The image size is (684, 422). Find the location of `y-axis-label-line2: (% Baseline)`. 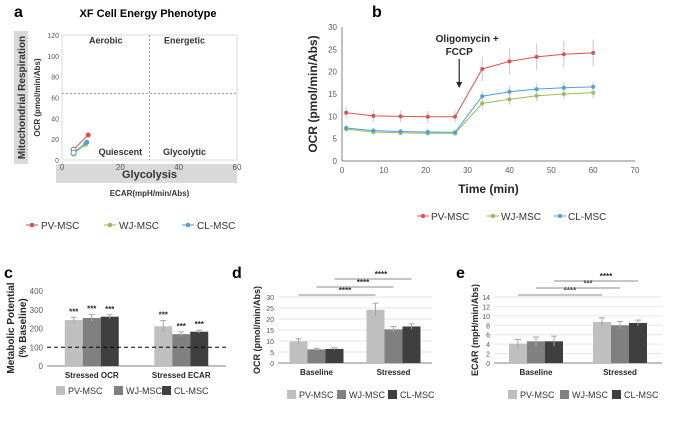

y-axis-label-line2: (% Baseline) is located at coordinates (23, 327).